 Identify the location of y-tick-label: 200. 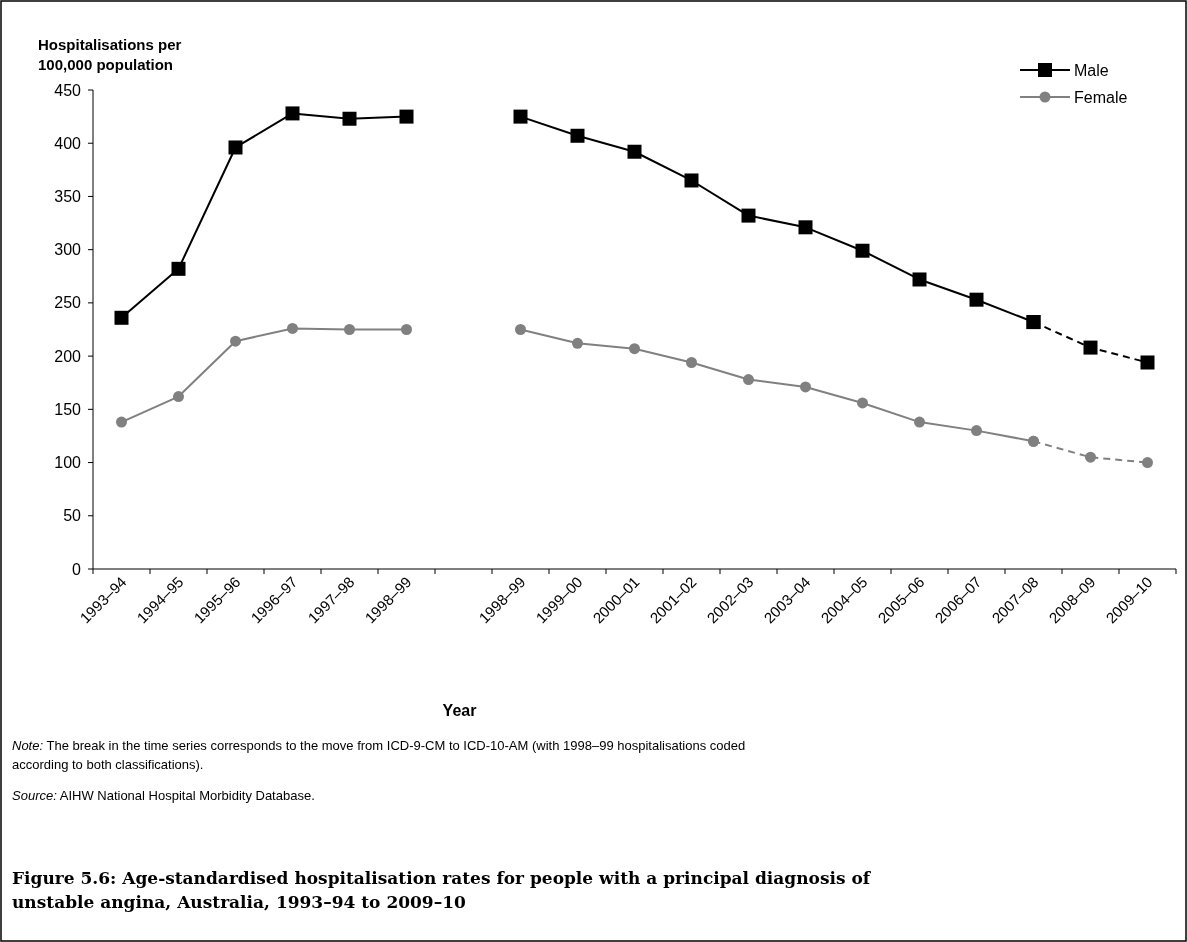
(68, 356).